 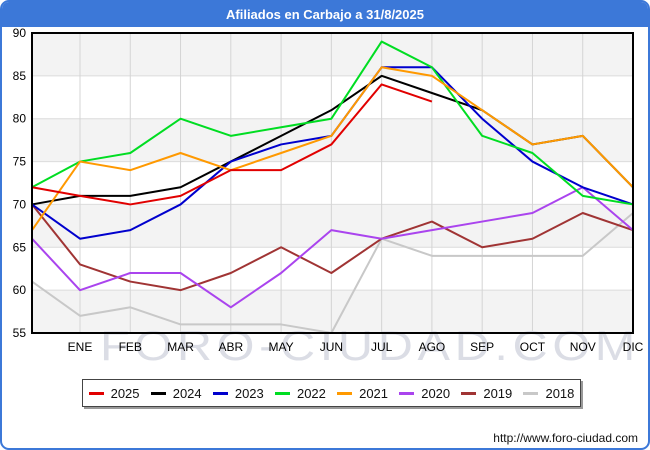 I want to click on legend-item-2023: 2023, so click(x=238, y=393).